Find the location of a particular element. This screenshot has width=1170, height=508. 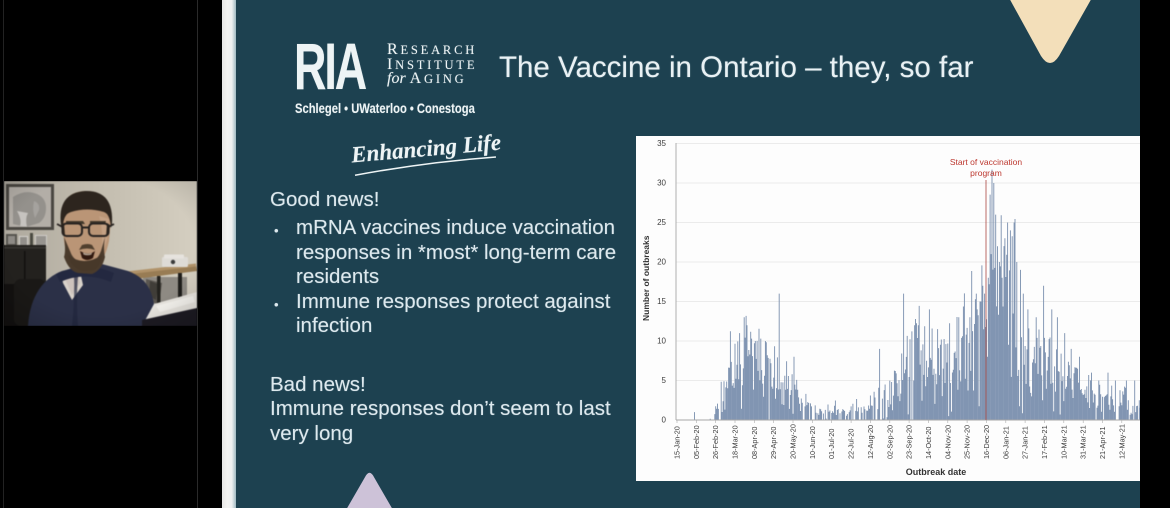

svg-text: 02-Sep-20 is located at coordinates (889, 442).